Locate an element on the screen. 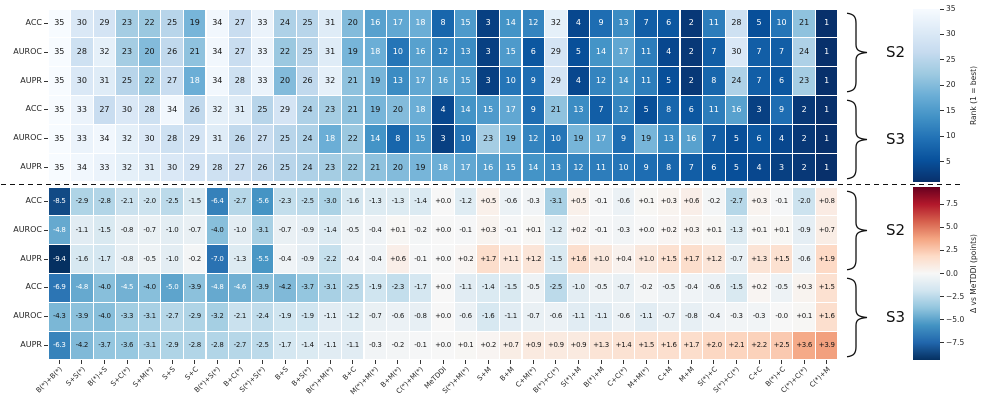  rank-cell: 28 is located at coordinates (149, 110).